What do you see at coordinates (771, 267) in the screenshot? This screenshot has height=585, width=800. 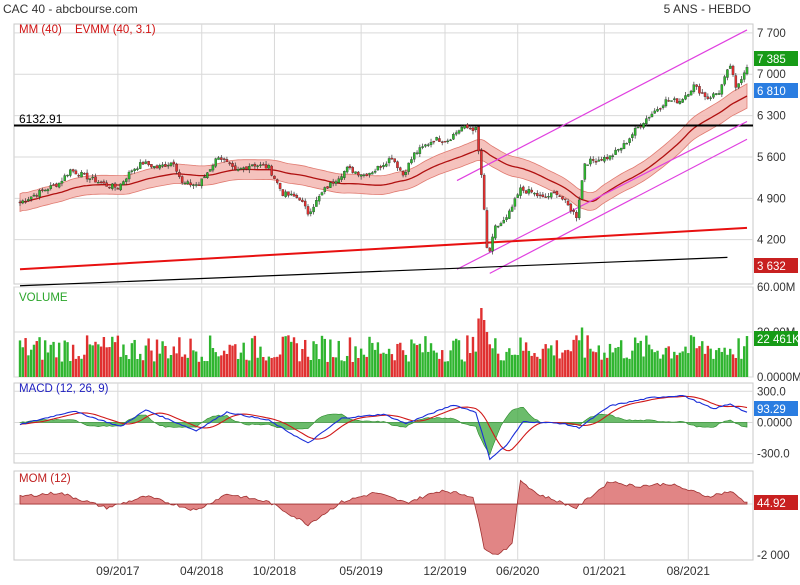 I see `price-low-badge-text: 3 632` at bounding box center [771, 267].